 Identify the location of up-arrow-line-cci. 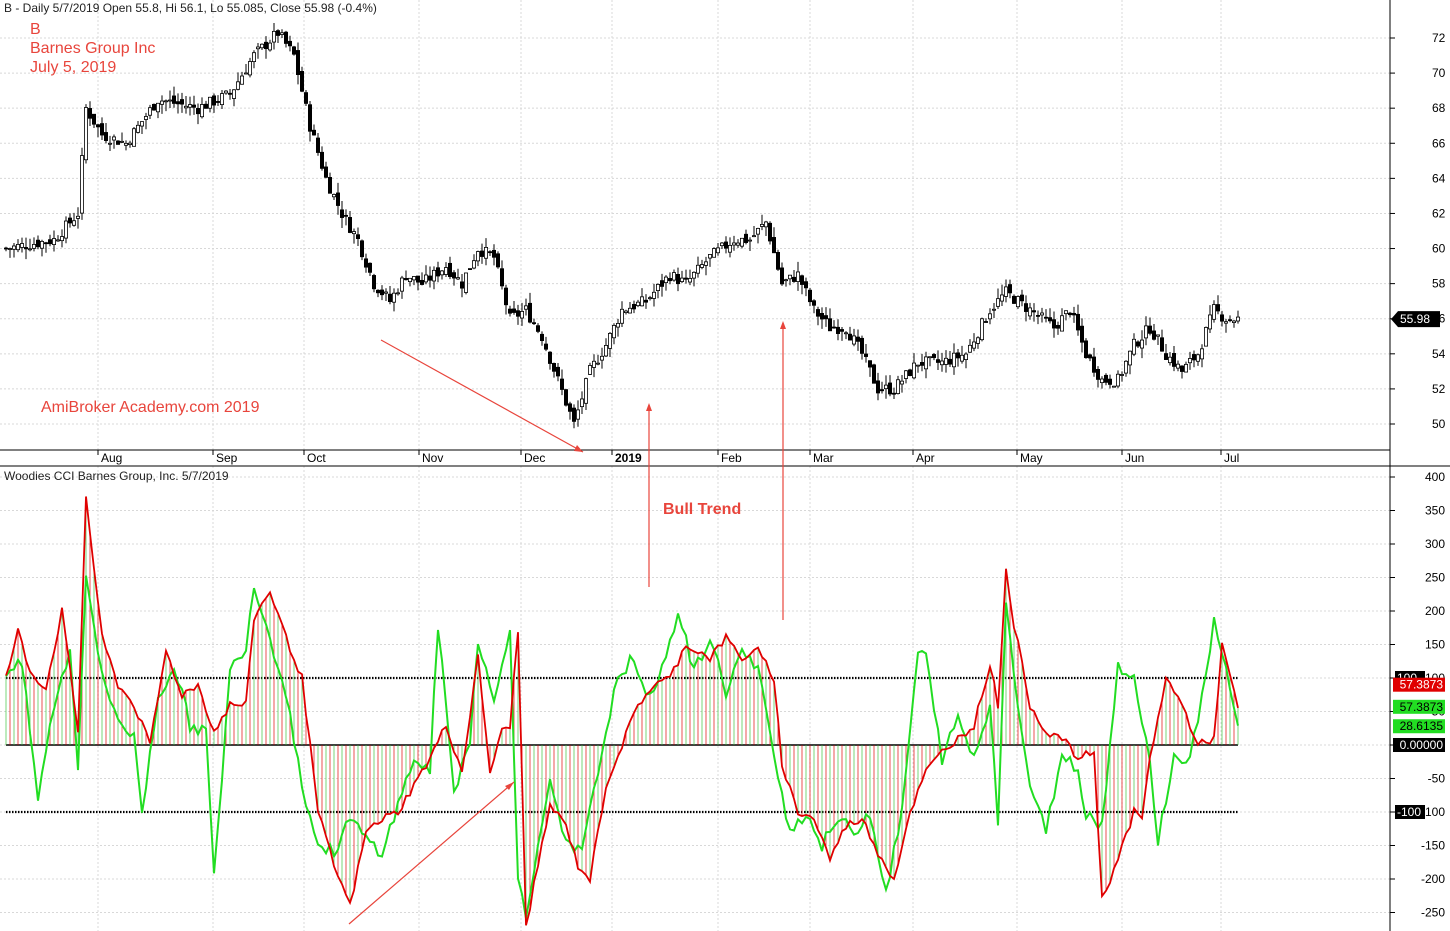
(431, 853).